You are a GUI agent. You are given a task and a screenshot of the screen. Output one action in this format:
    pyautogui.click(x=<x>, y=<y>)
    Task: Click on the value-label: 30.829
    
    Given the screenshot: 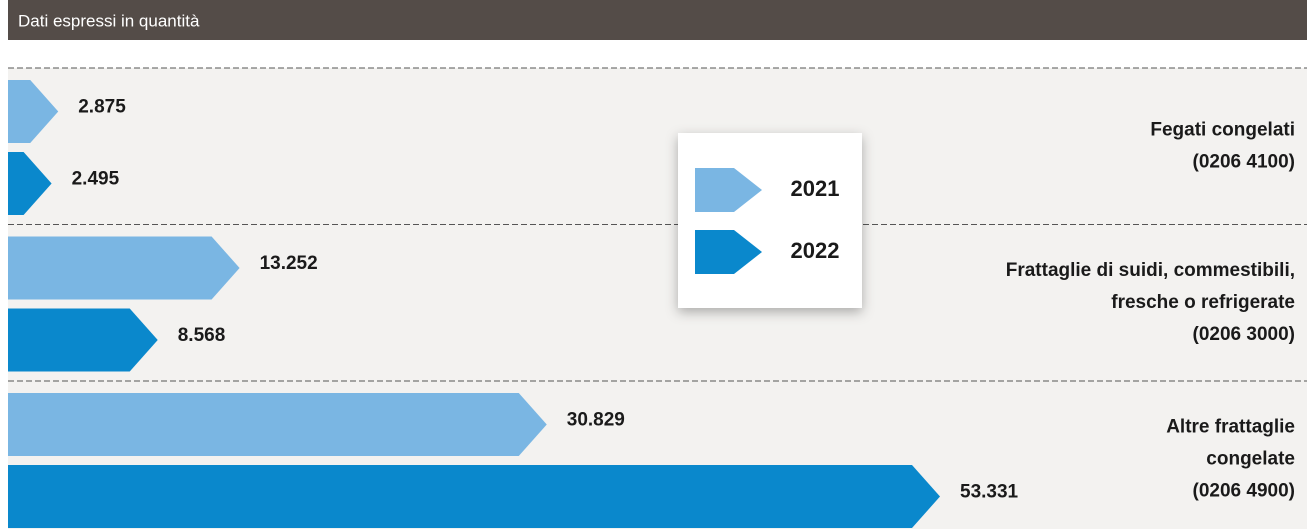 What is the action you would take?
    pyautogui.click(x=596, y=420)
    